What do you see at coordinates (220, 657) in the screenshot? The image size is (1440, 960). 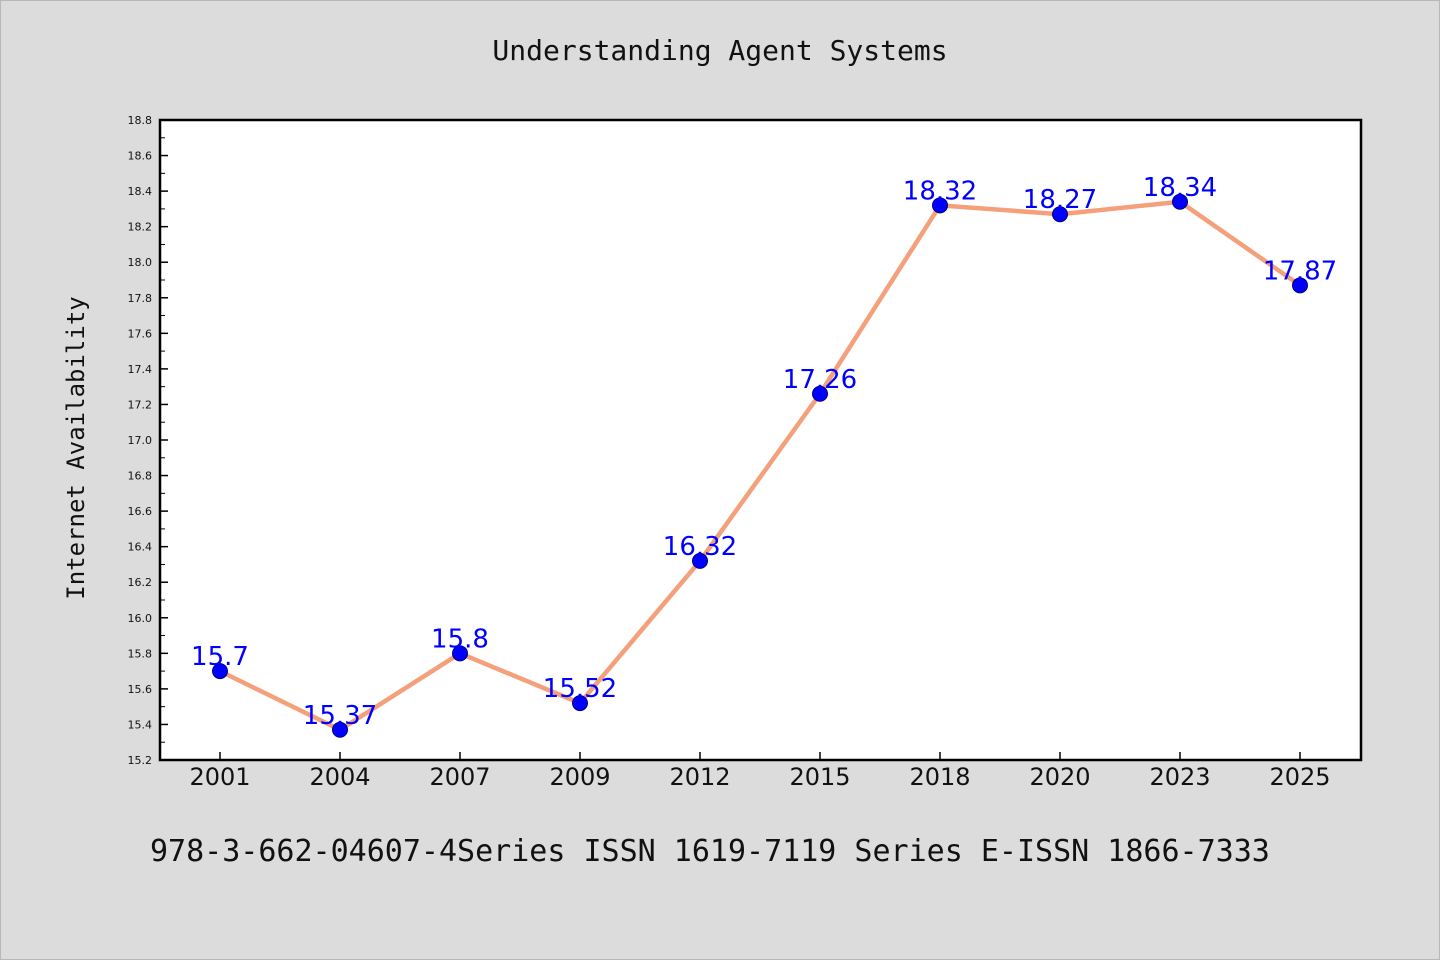 I see `data-label: 15.7` at bounding box center [220, 657].